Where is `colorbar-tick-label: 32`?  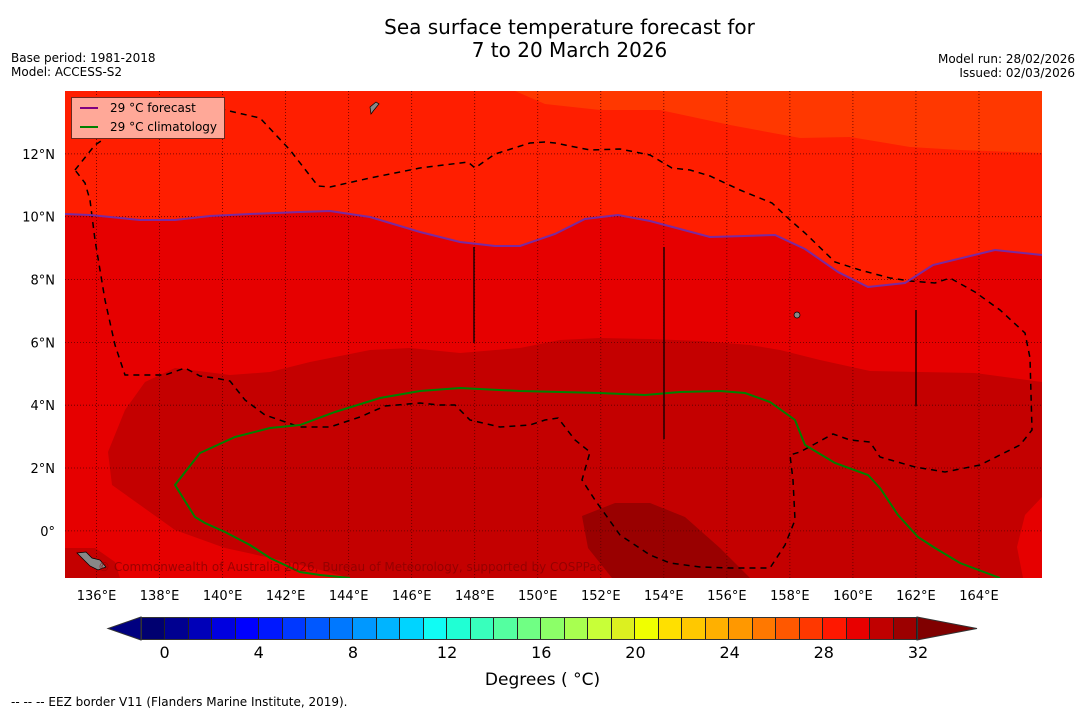
colorbar-tick-label: 32 is located at coordinates (918, 652).